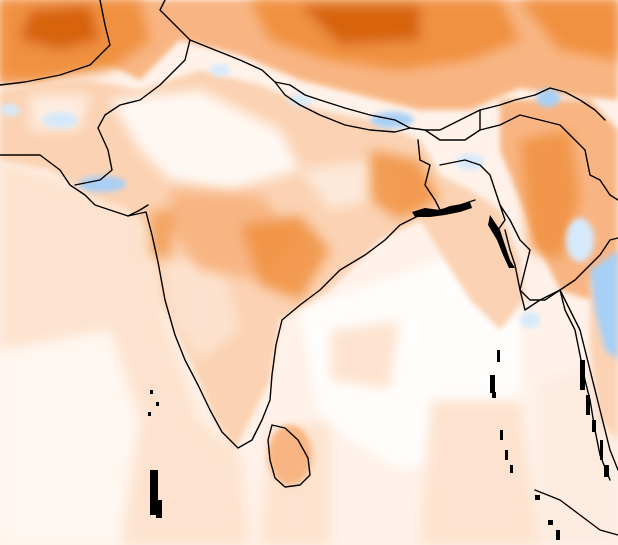 This screenshot has height=545, width=618. Describe the element at coordinates (132, 93) in the screenshot. I see `pakistan-india-border` at that location.